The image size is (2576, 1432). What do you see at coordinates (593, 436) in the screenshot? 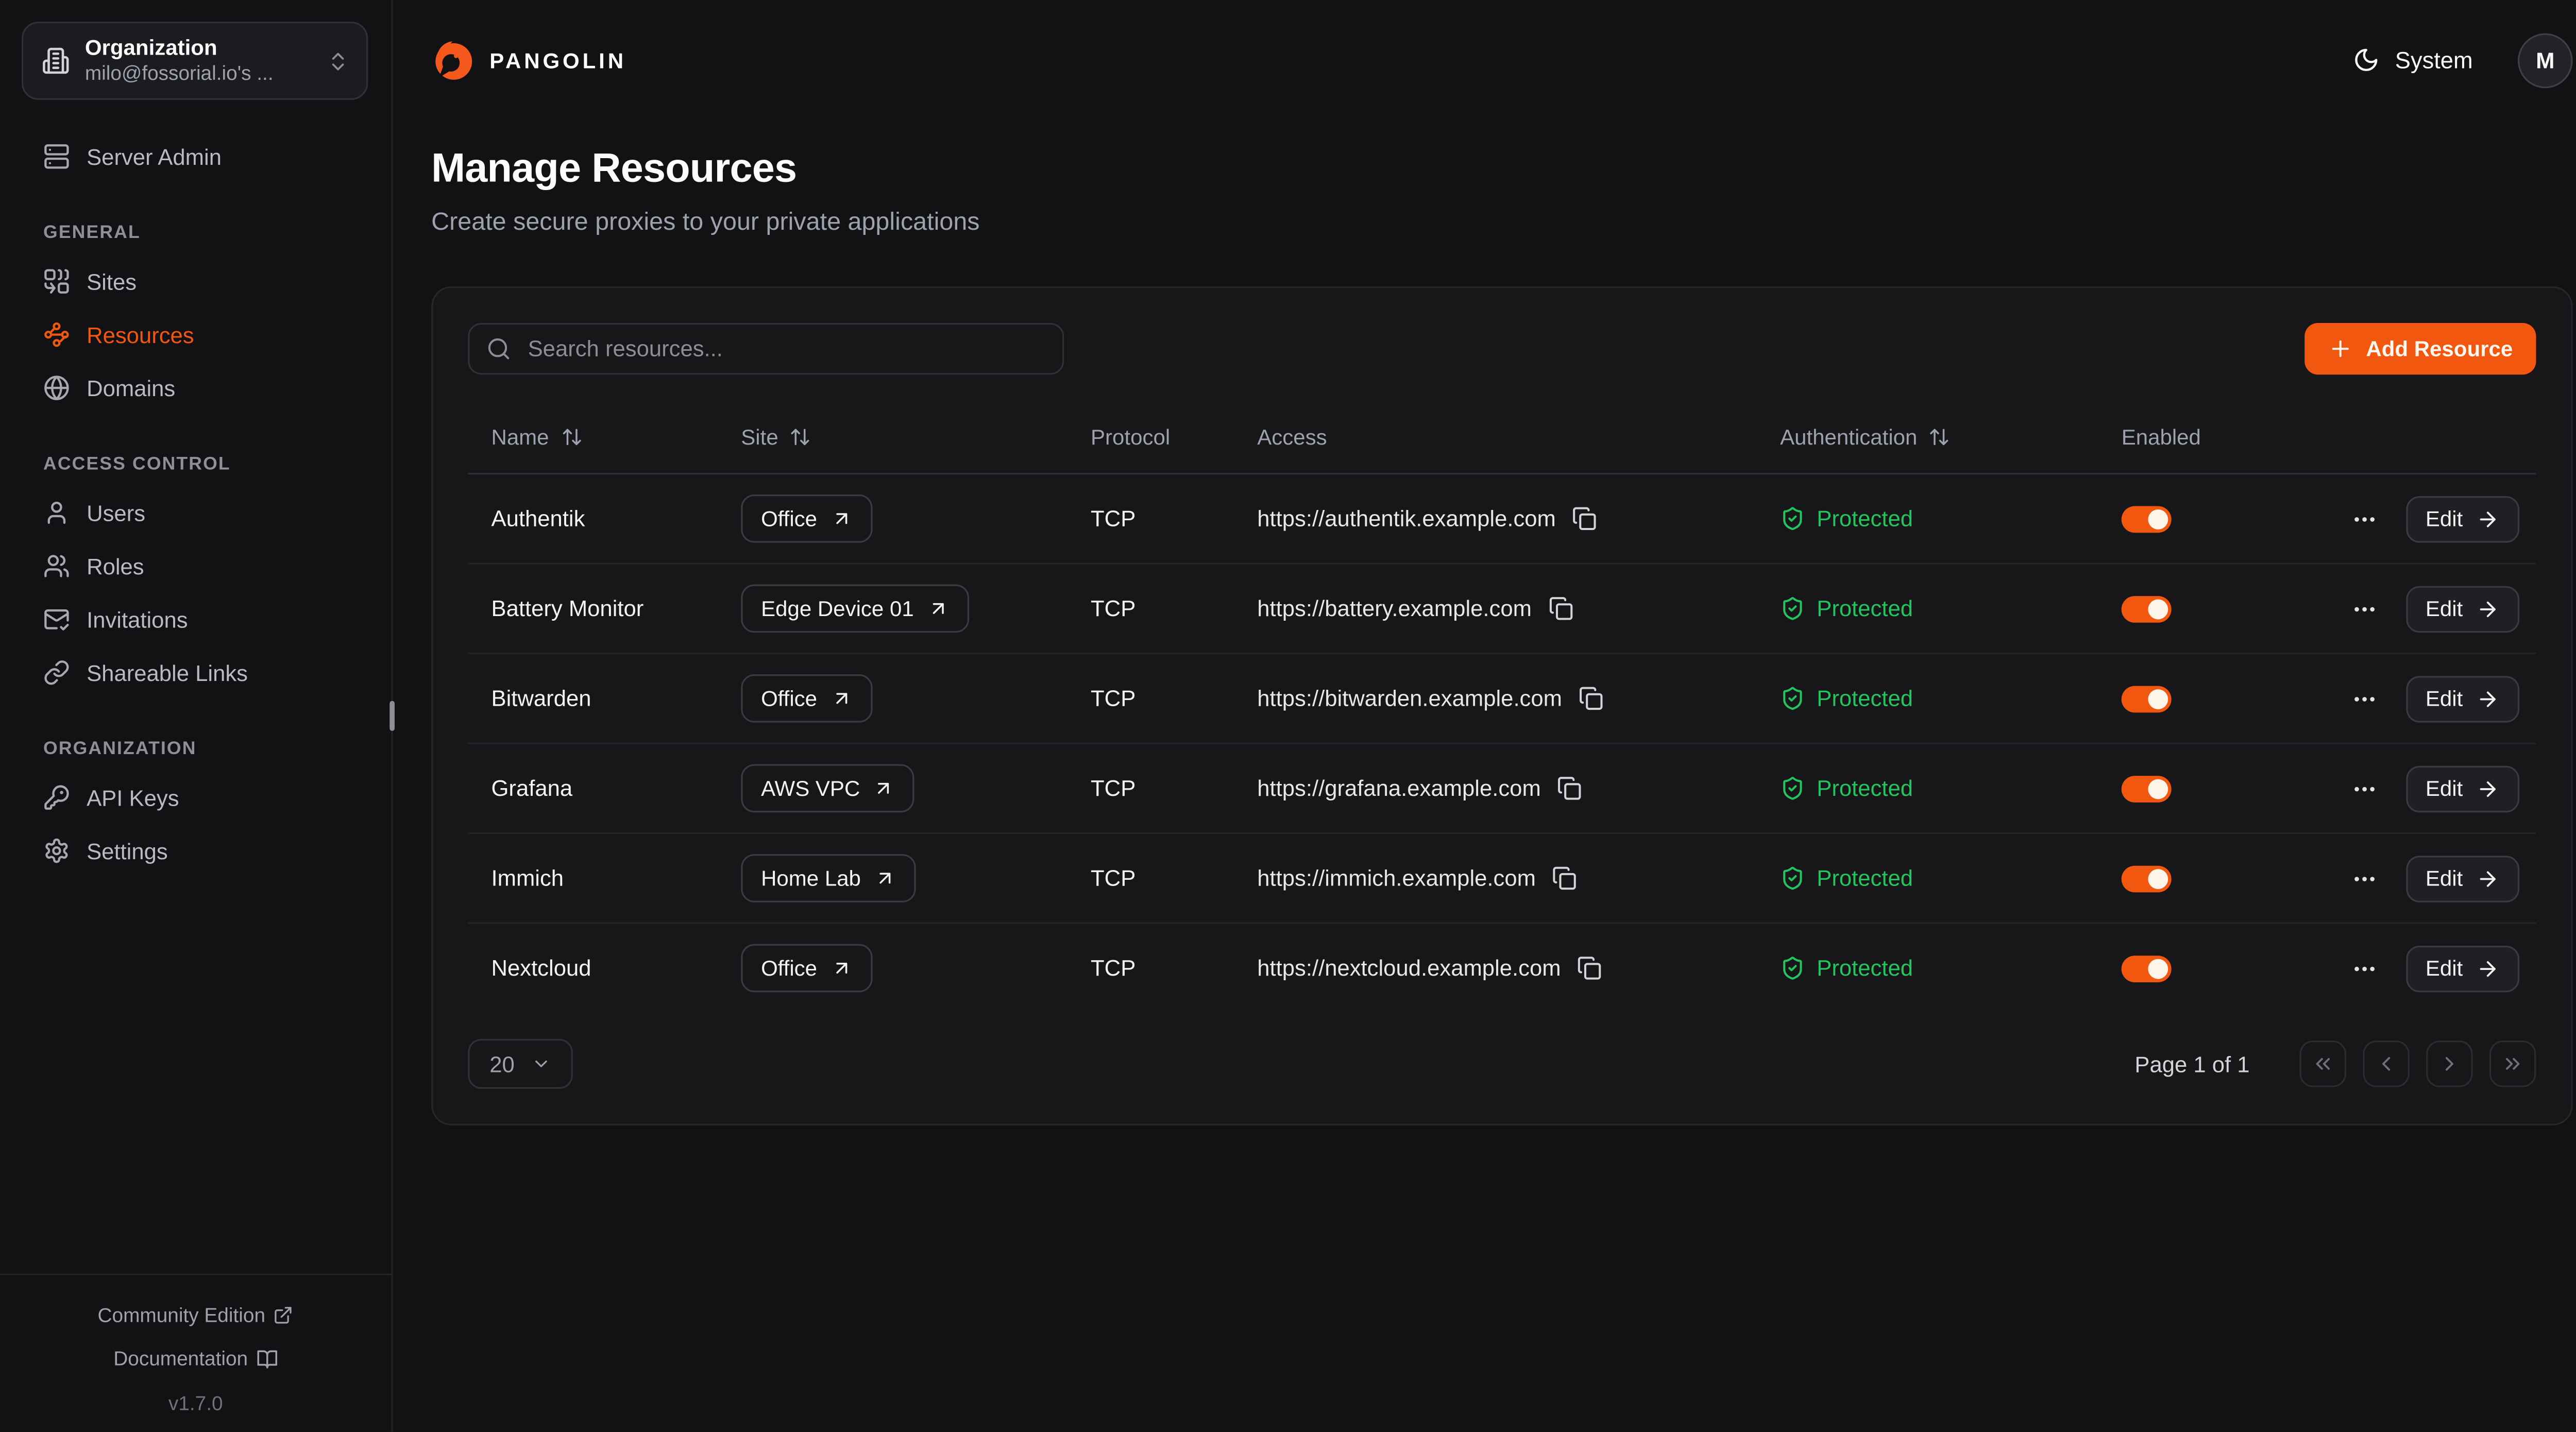
I see `column-header-name: Name` at bounding box center [593, 436].